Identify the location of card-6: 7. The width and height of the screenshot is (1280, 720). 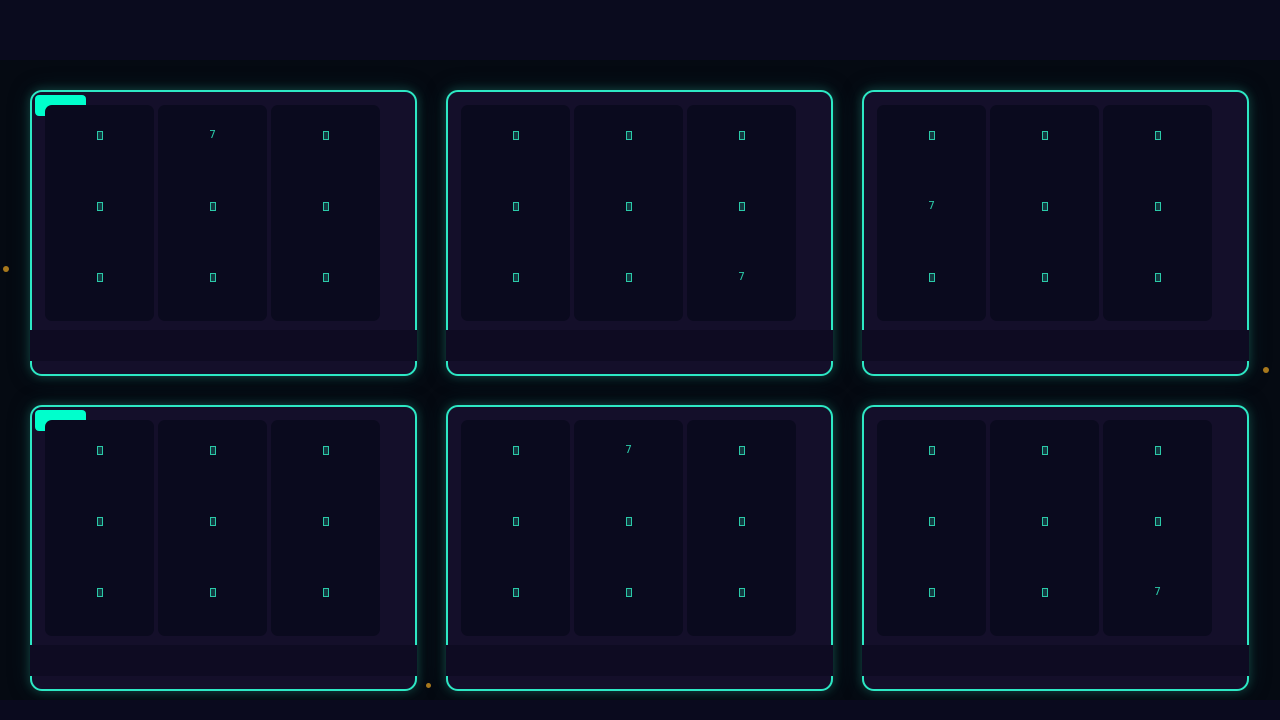
(1055, 548).